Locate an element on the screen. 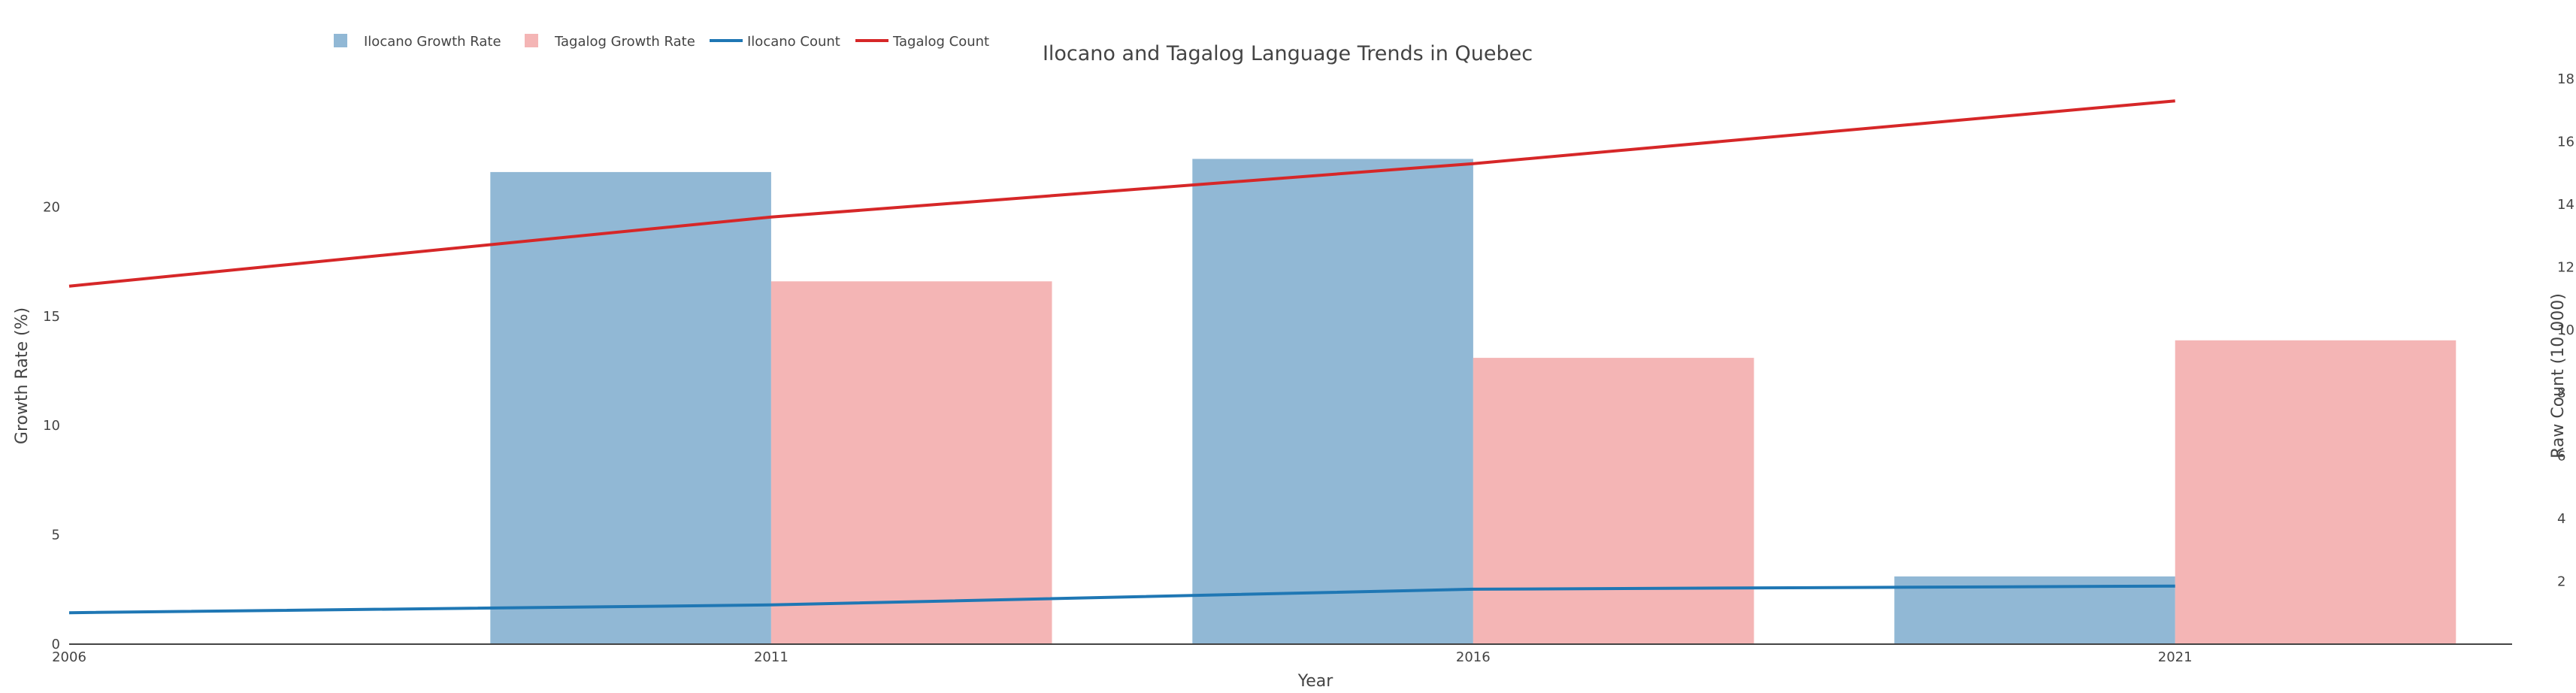  legend-swatch-ilocano-growth-rate is located at coordinates (340, 40).